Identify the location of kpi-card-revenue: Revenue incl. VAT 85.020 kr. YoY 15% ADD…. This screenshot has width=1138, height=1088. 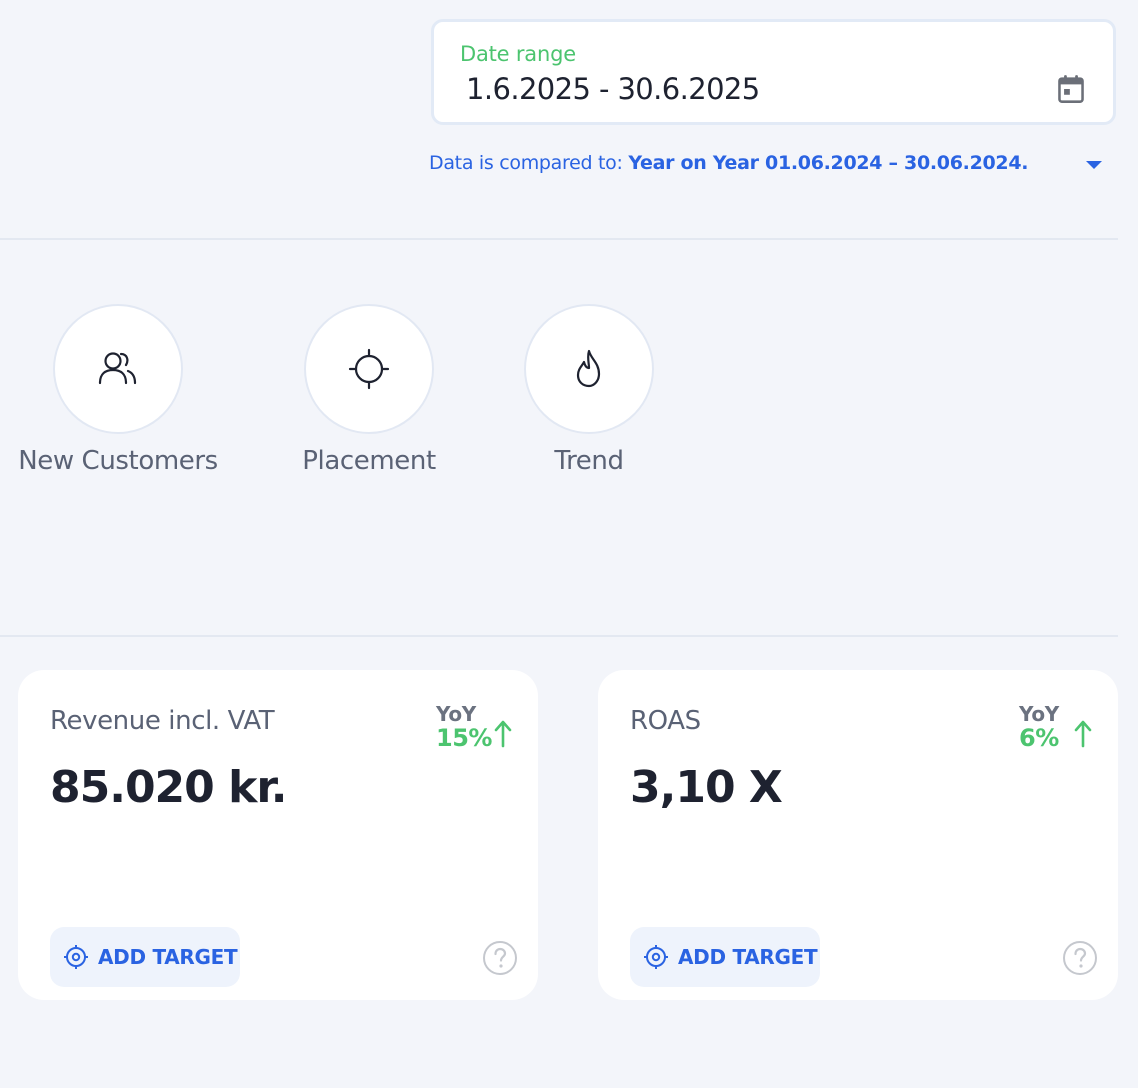
(278, 835).